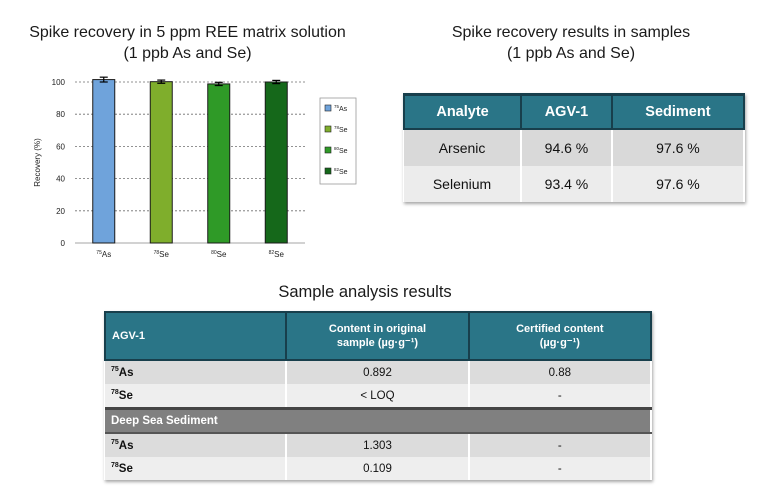 Image resolution: width=757 pixels, height=499 pixels. What do you see at coordinates (60, 211) in the screenshot?
I see `y-tick-label: 20` at bounding box center [60, 211].